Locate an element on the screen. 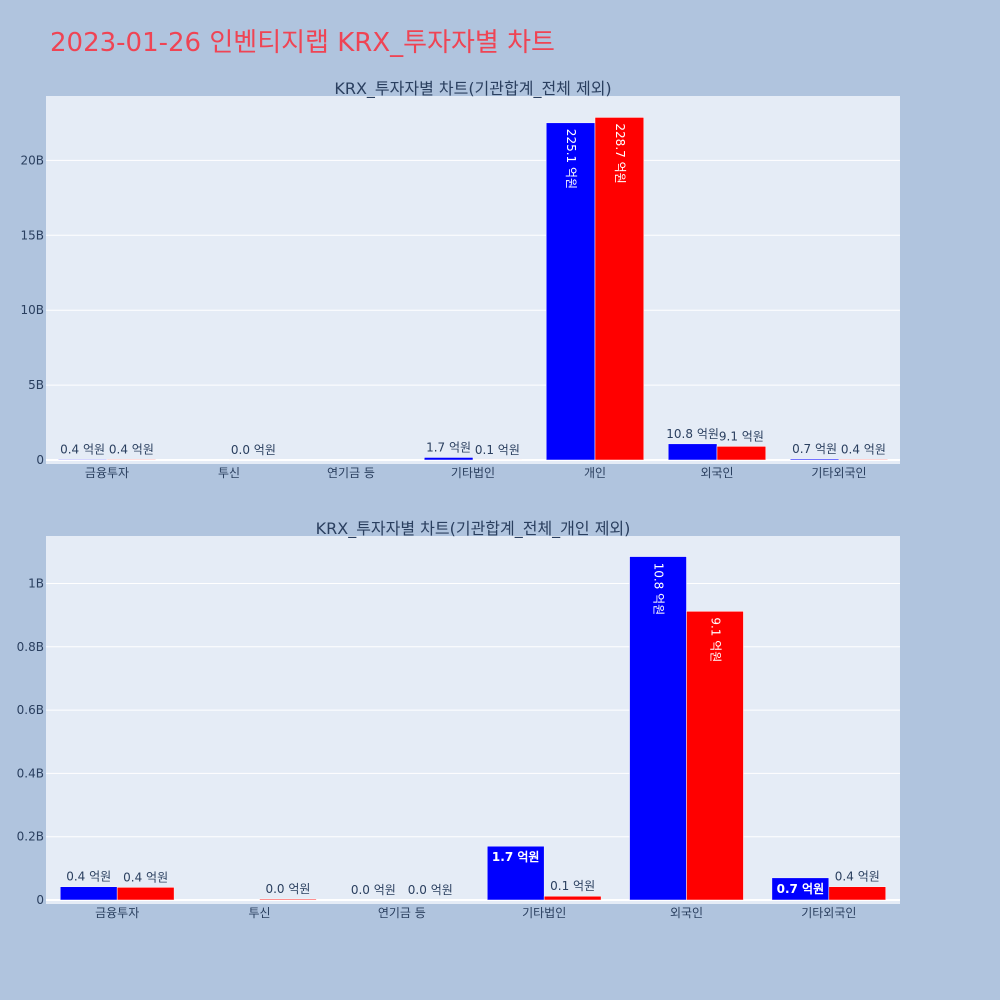 The image size is (1000, 1000). y-tick-label: 1B is located at coordinates (36, 583).